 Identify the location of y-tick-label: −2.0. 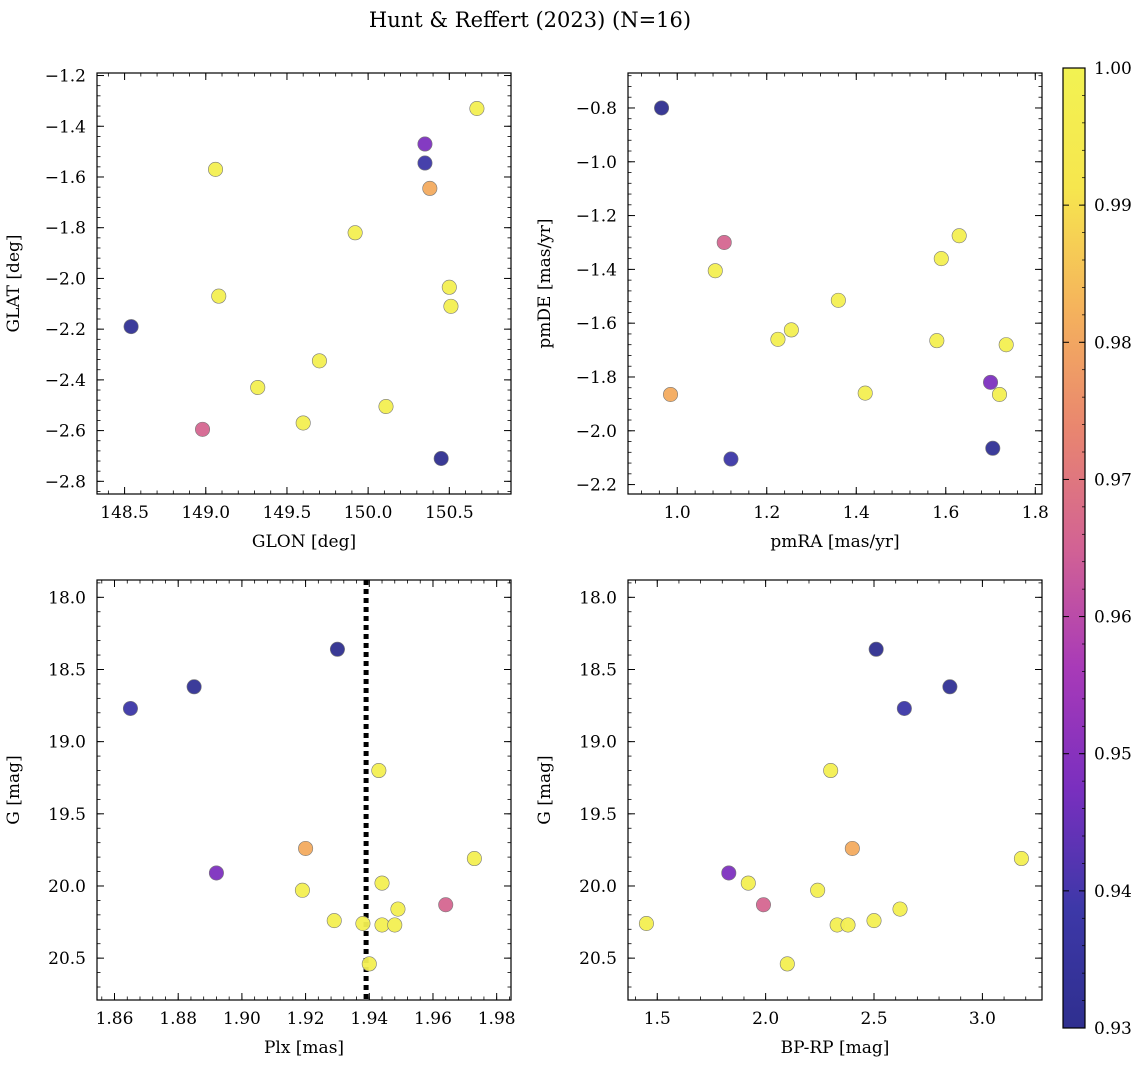
(596, 432).